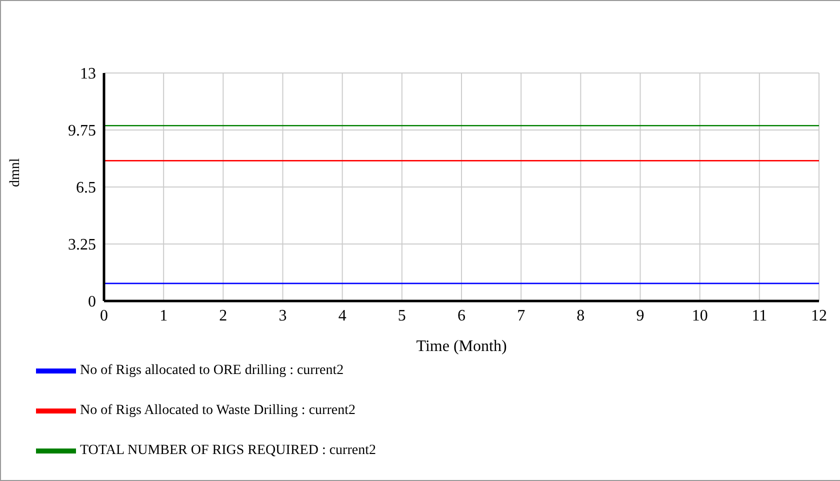  What do you see at coordinates (521, 315) in the screenshot?
I see `x-tick-label: 7` at bounding box center [521, 315].